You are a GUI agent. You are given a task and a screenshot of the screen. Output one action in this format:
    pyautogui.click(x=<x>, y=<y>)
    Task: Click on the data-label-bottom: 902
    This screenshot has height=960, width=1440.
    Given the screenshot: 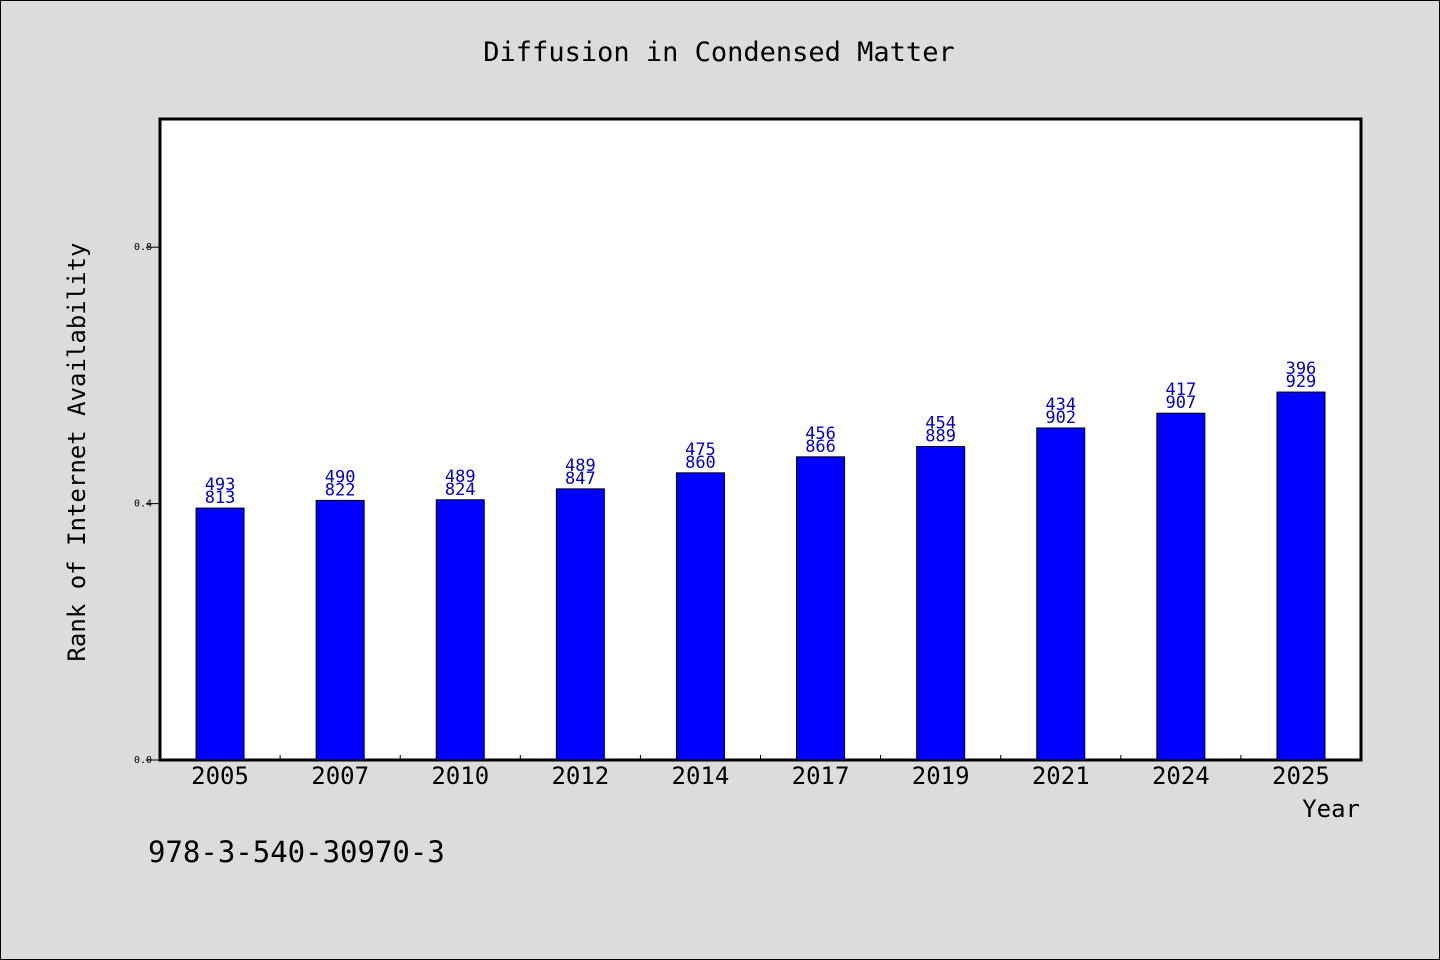 What is the action you would take?
    pyautogui.click(x=1060, y=418)
    